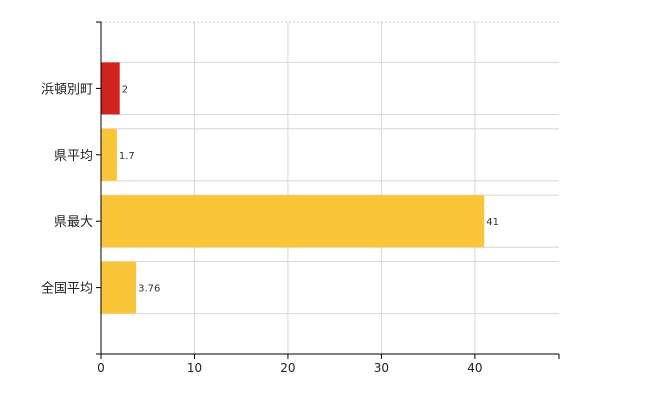  Describe the element at coordinates (492, 222) in the screenshot. I see `data-label: 41` at that location.